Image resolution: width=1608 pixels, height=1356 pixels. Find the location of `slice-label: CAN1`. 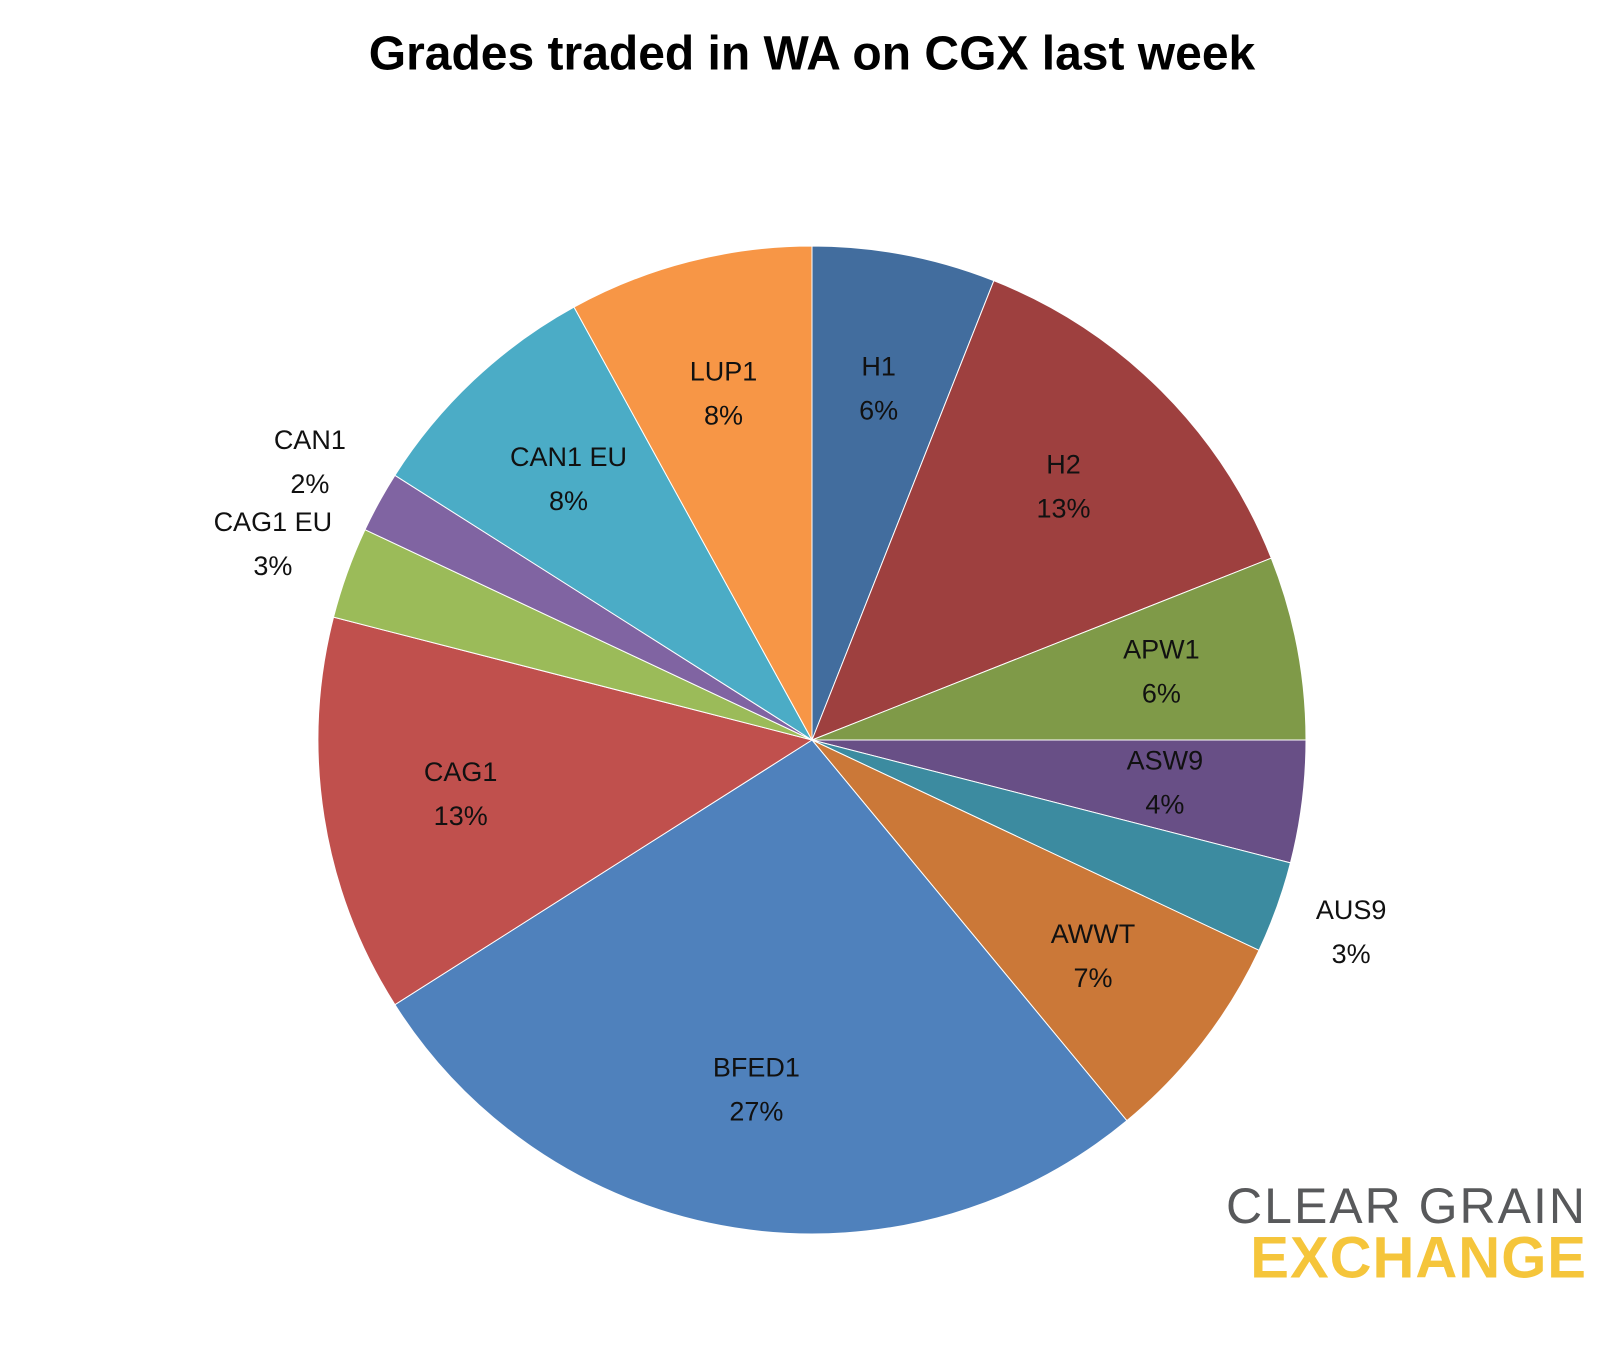

slice-label: CAN1 is located at coordinates (310, 440).